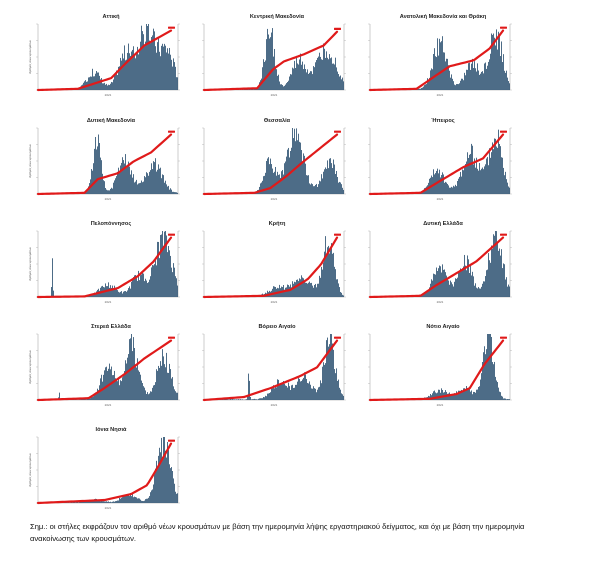 The width and height of the screenshot is (598, 565). I want to click on cumulative-end-label, so click(337, 131).